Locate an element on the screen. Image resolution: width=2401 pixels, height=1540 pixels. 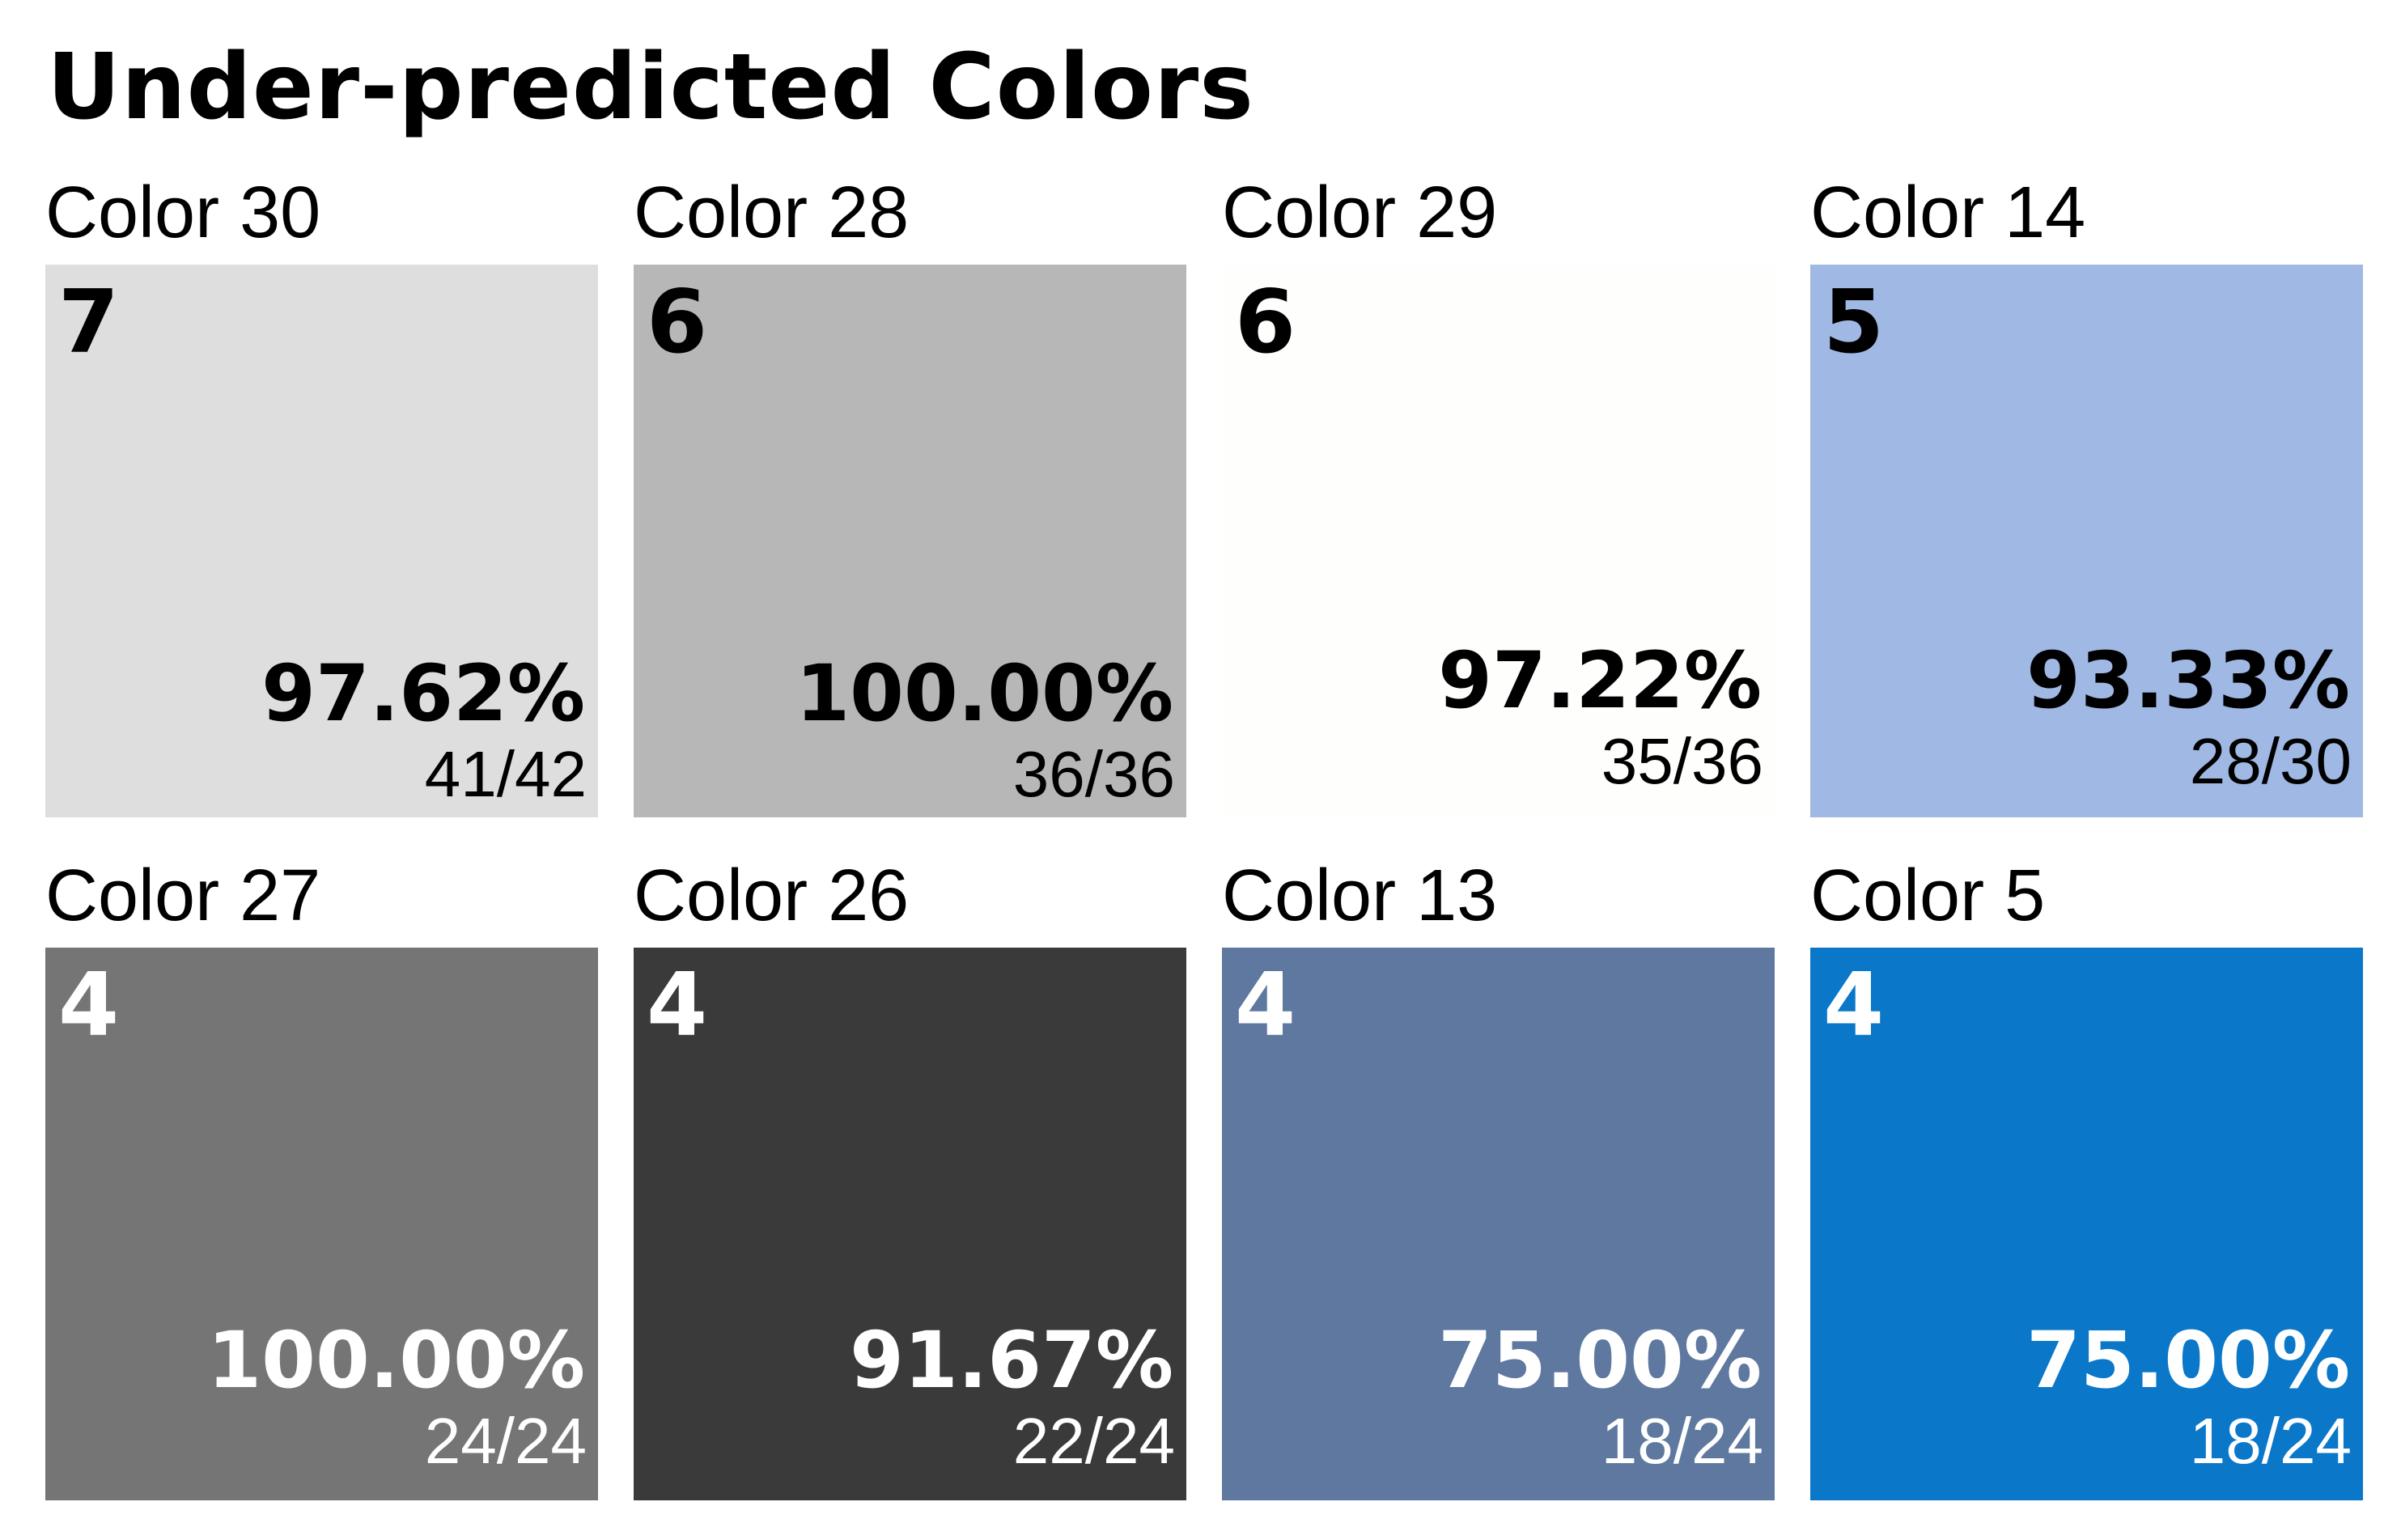
color-label: Color 26 is located at coordinates (772, 895).